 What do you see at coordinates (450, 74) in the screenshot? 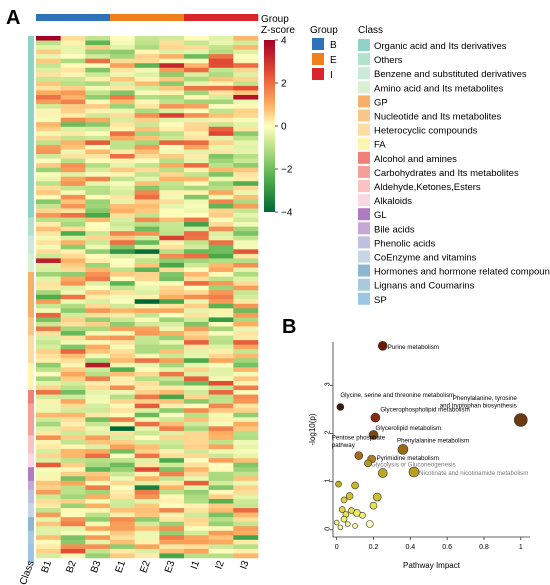
I see `class-legend-label: Benzene and substituted derivatives` at bounding box center [450, 74].